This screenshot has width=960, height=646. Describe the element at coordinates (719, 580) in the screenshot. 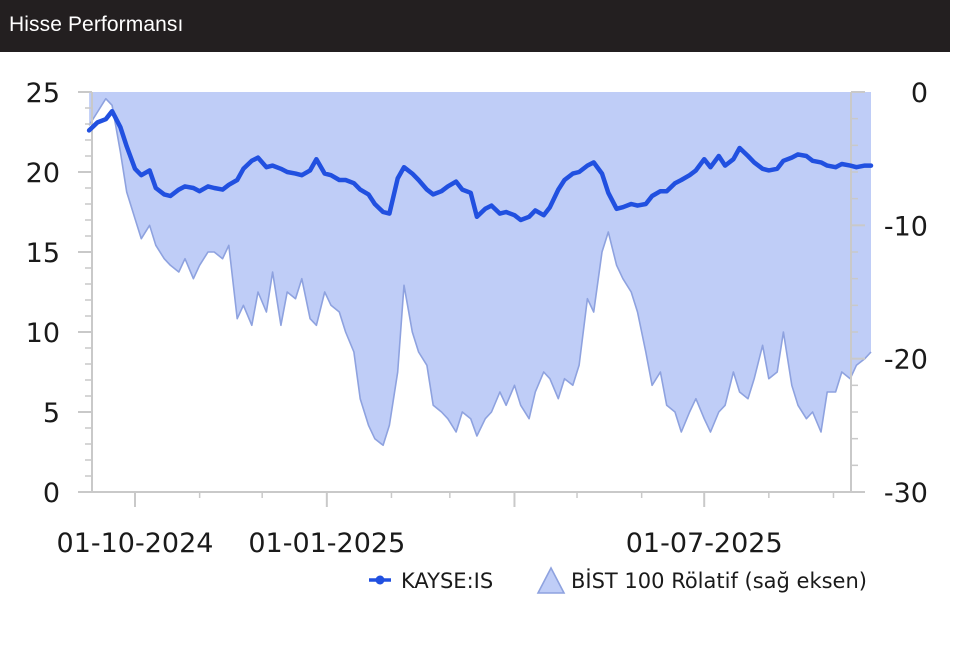

I see `legend-relative-label: BİST 100 Rölatif (sağ eksen)` at that location.